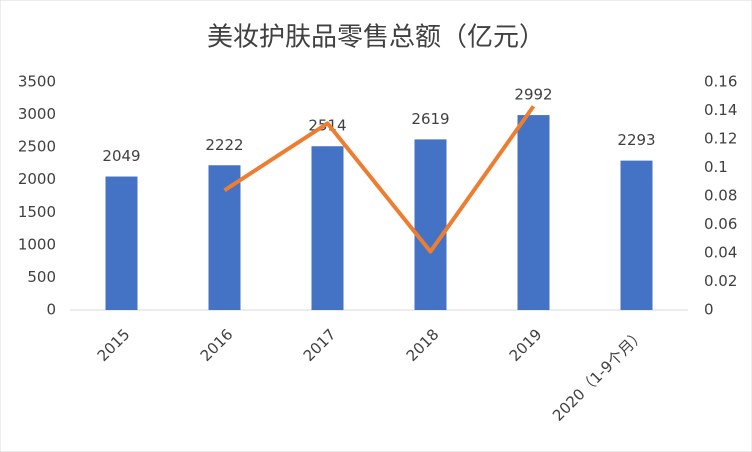 The height and width of the screenshot is (452, 752). What do you see at coordinates (376, 38) in the screenshot?
I see `chart-title: 美妆护肤品零售总额（亿元）` at bounding box center [376, 38].